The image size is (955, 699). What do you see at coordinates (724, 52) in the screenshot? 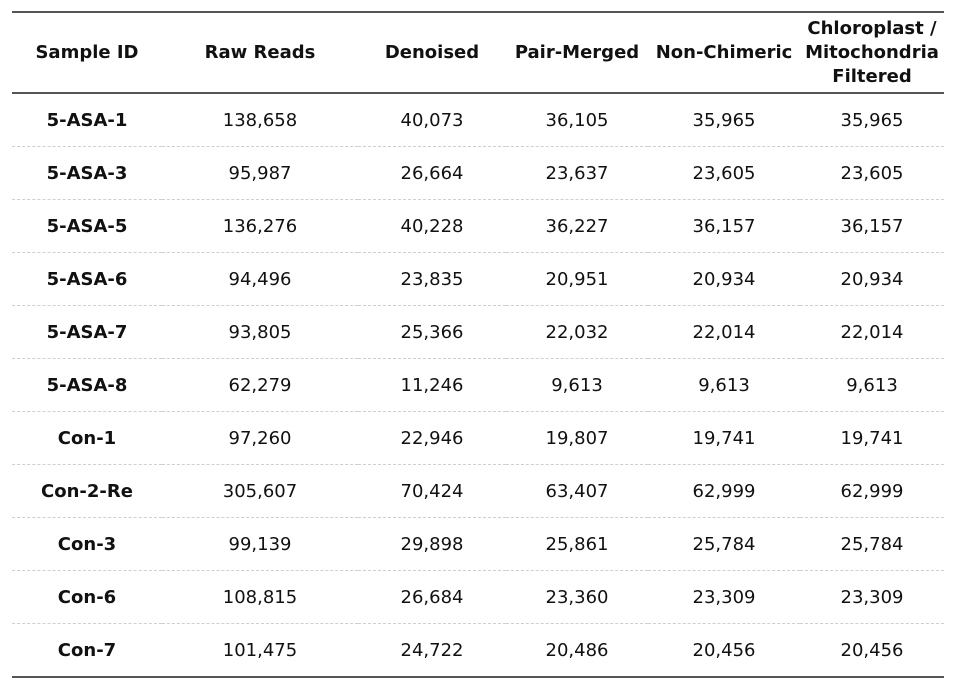
I see `header-non-chimeric: Non-Chimeric` at bounding box center [724, 52].